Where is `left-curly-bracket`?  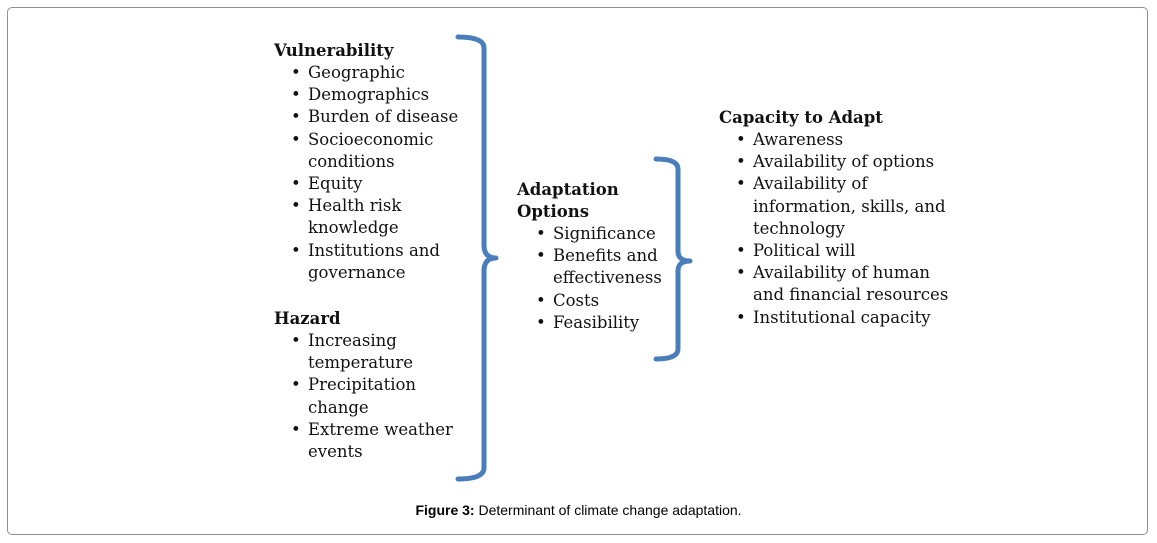
left-curly-bracket is located at coordinates (477, 258).